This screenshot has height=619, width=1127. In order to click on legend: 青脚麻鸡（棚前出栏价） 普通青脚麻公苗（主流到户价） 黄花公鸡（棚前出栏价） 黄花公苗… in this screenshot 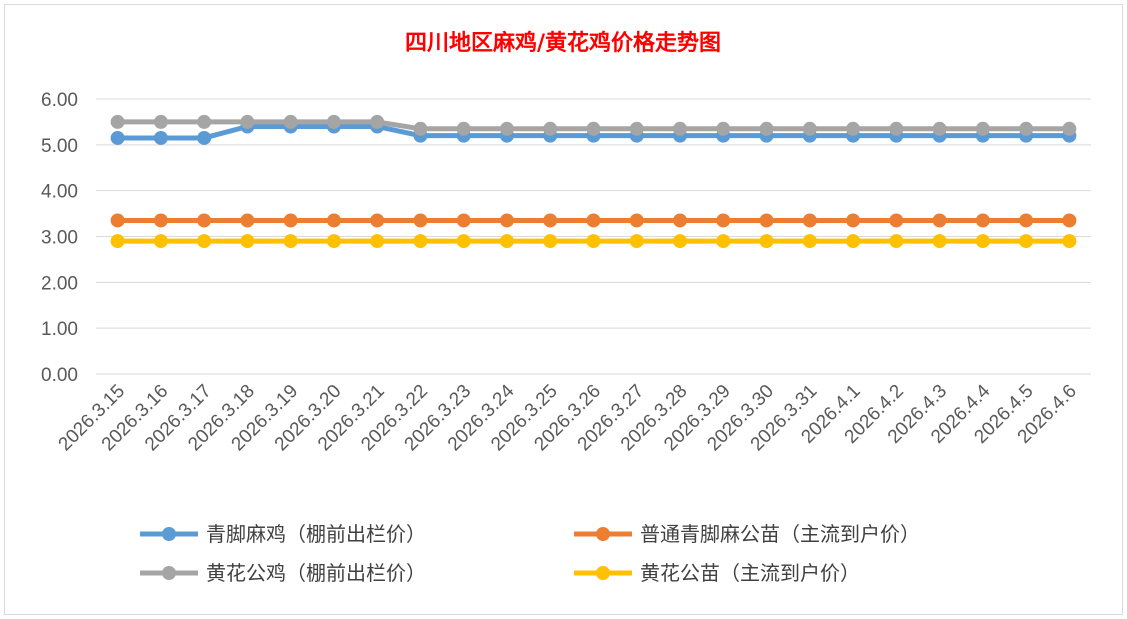, I will do `click(530, 553)`.